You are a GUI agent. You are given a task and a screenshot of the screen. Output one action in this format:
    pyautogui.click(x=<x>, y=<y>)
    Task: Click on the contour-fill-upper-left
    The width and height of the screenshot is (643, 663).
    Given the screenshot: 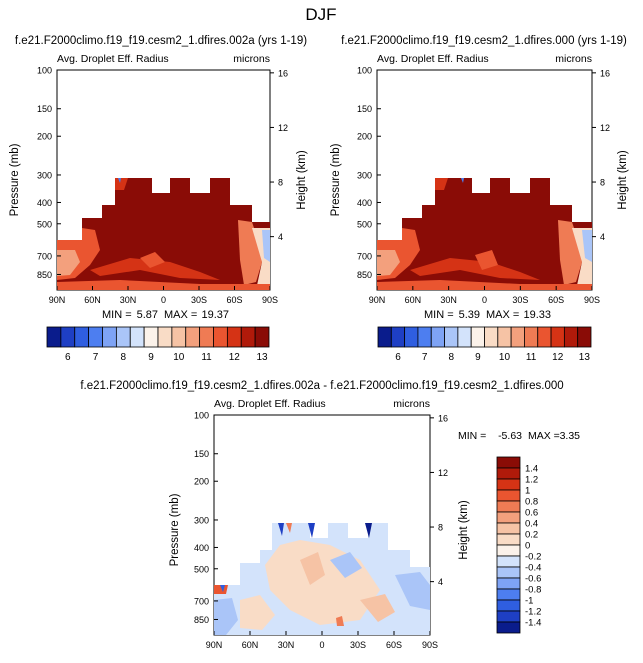 What is the action you would take?
    pyautogui.click(x=121, y=184)
    